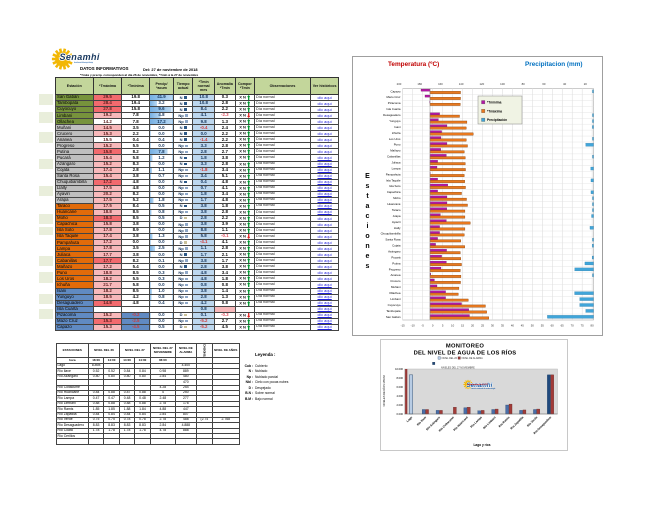  Describe the element at coordinates (413, 64) in the screenshot. I see `svg-text: Temperatura (ºC)` at that location.